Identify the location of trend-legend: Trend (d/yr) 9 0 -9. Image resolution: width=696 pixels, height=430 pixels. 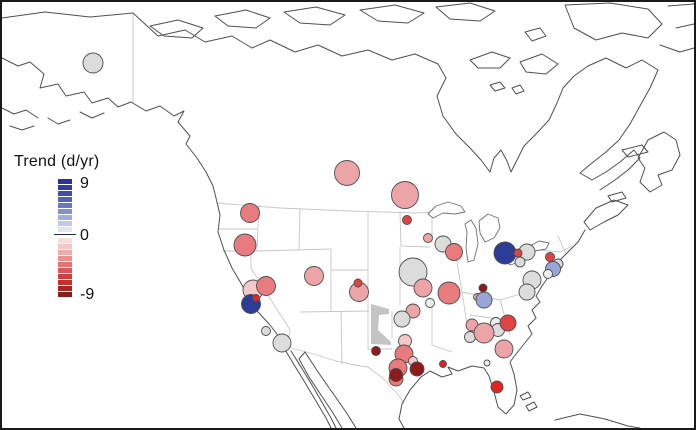
(57, 227).